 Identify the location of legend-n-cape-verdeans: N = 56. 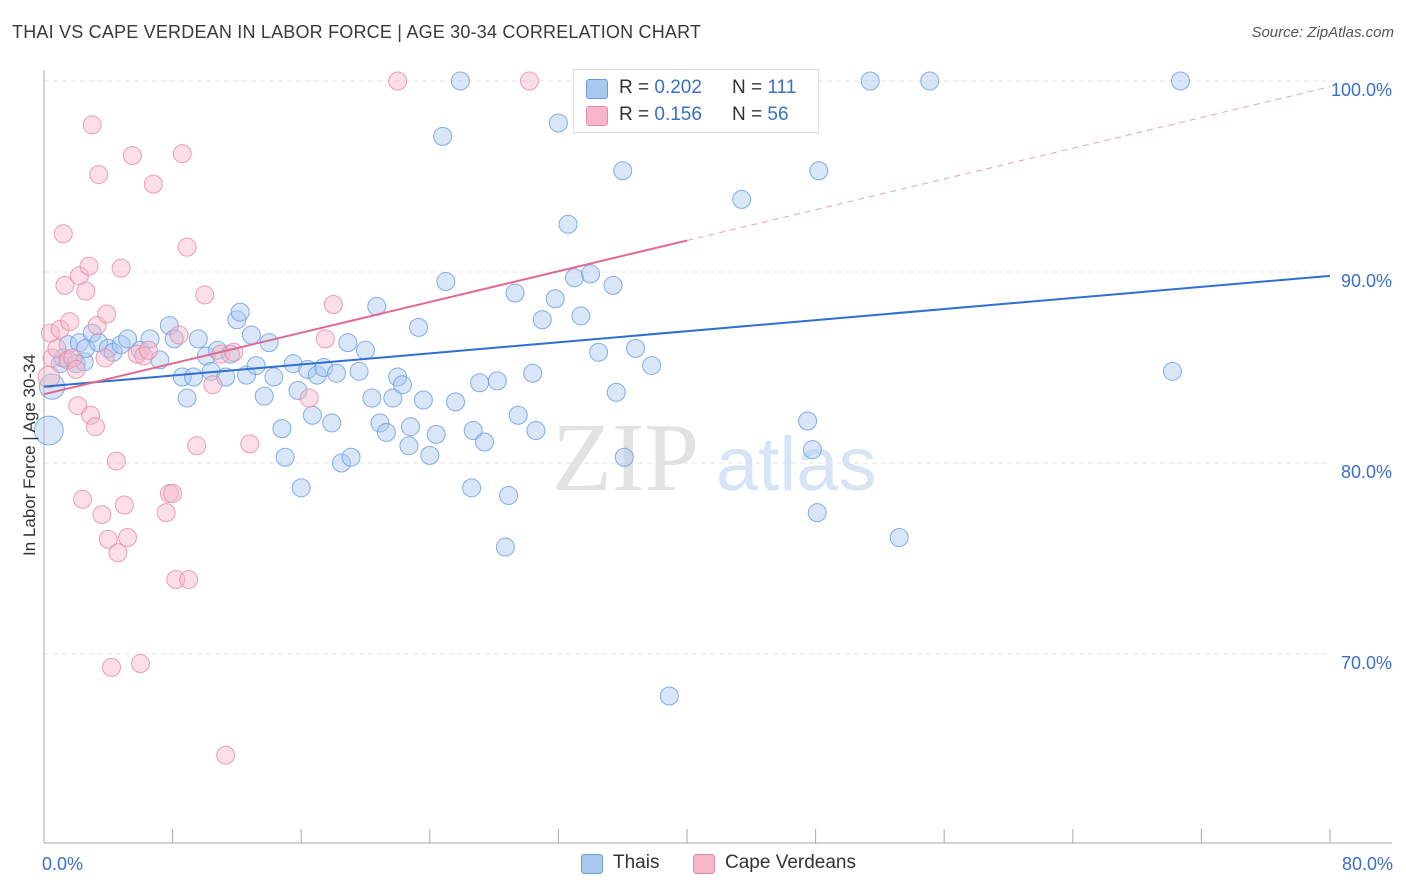
(760, 114).